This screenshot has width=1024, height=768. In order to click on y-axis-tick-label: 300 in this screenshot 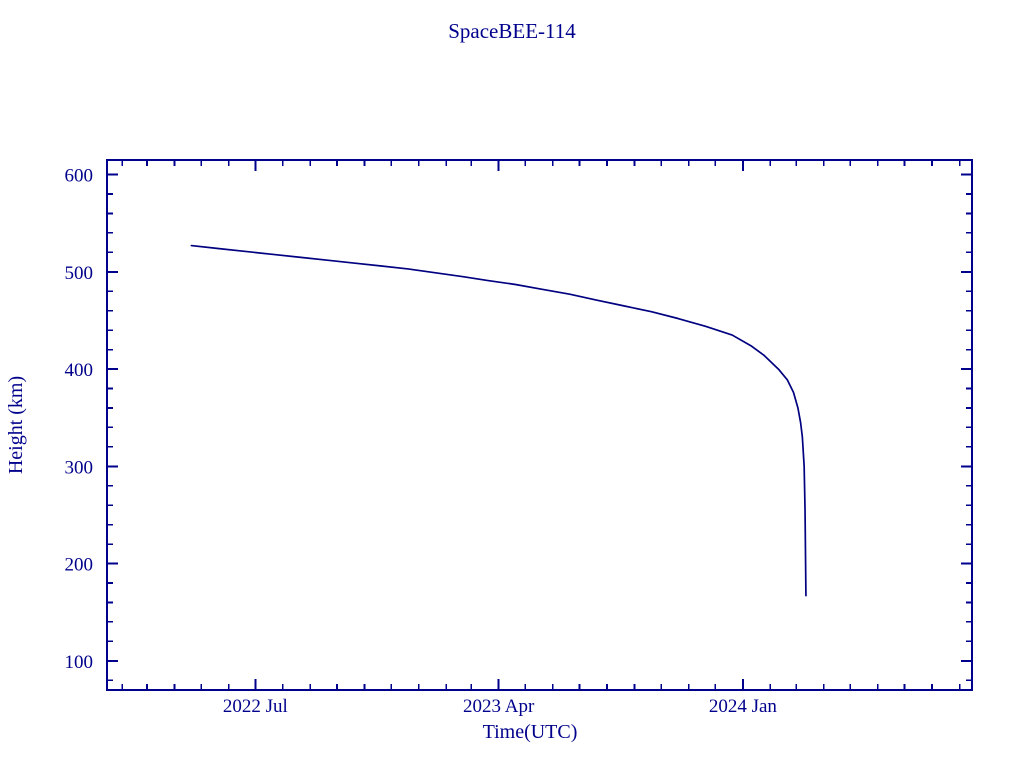, I will do `click(79, 467)`.